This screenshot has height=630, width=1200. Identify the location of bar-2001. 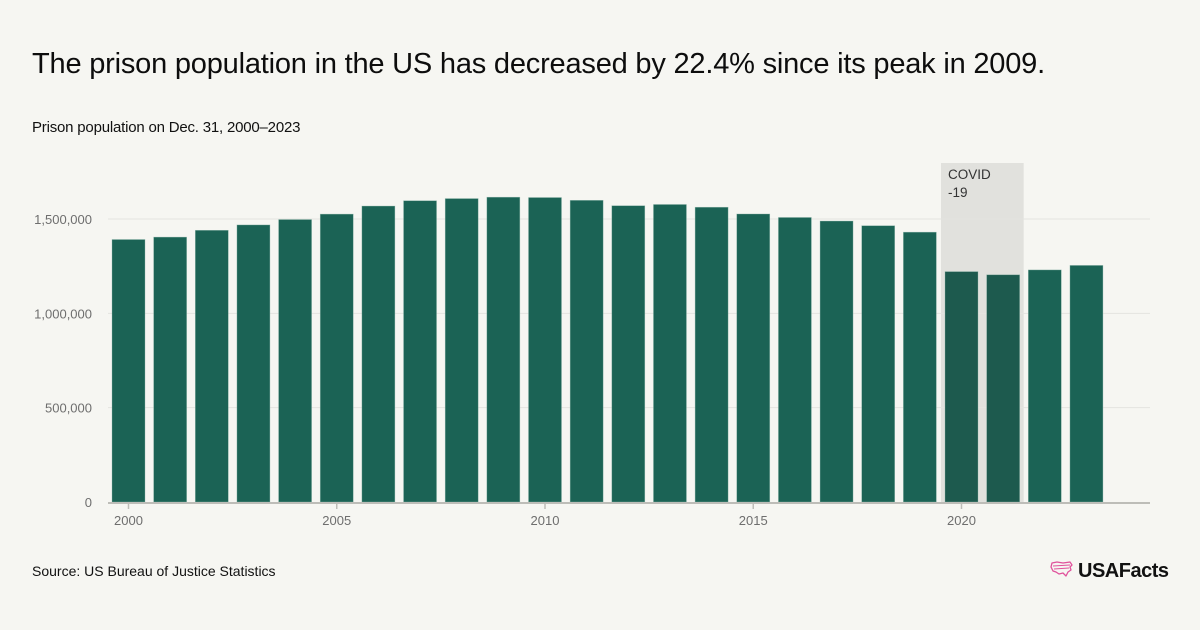
(170, 369).